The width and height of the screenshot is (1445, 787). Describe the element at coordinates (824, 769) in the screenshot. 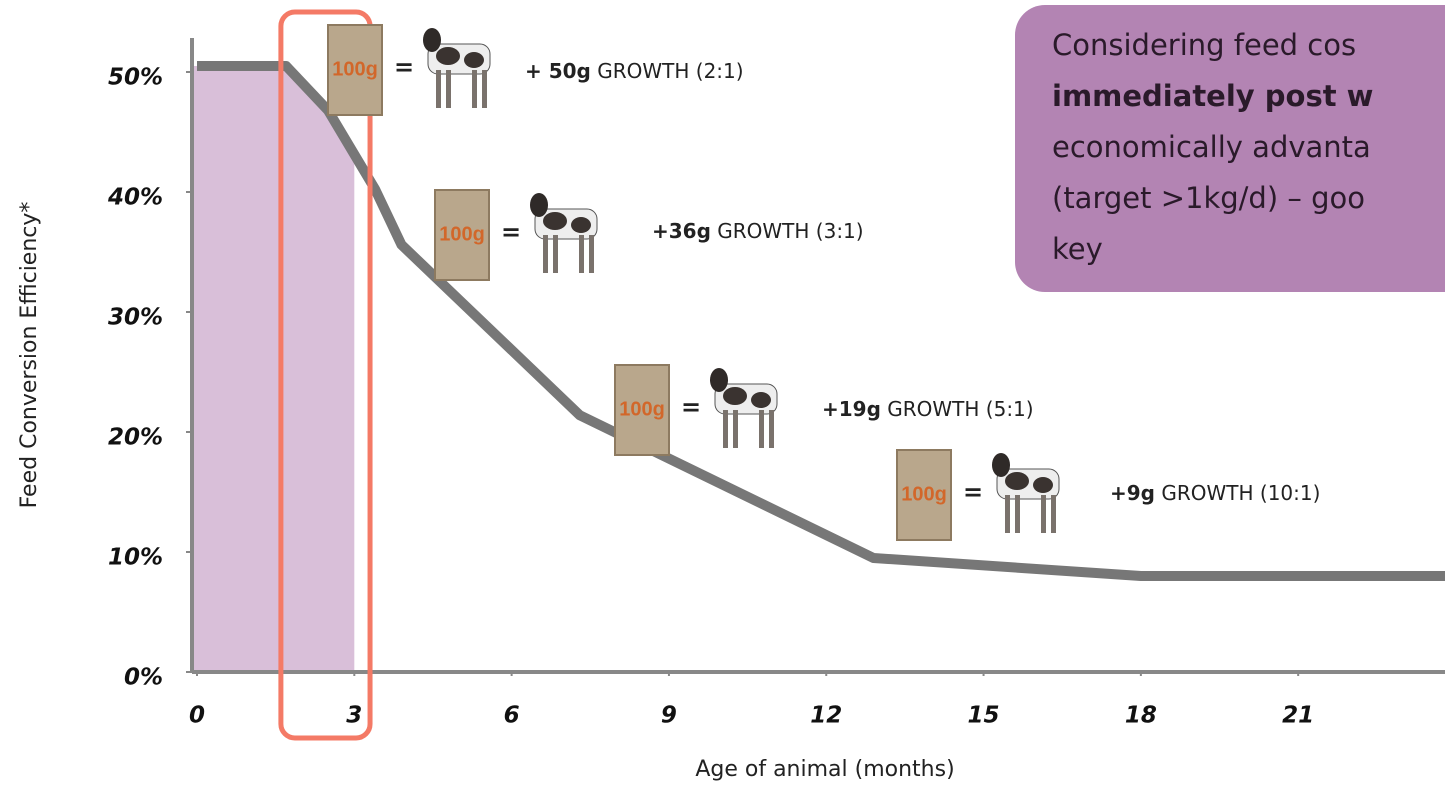

I see `x-axis-label: Age of animal (months)` at that location.